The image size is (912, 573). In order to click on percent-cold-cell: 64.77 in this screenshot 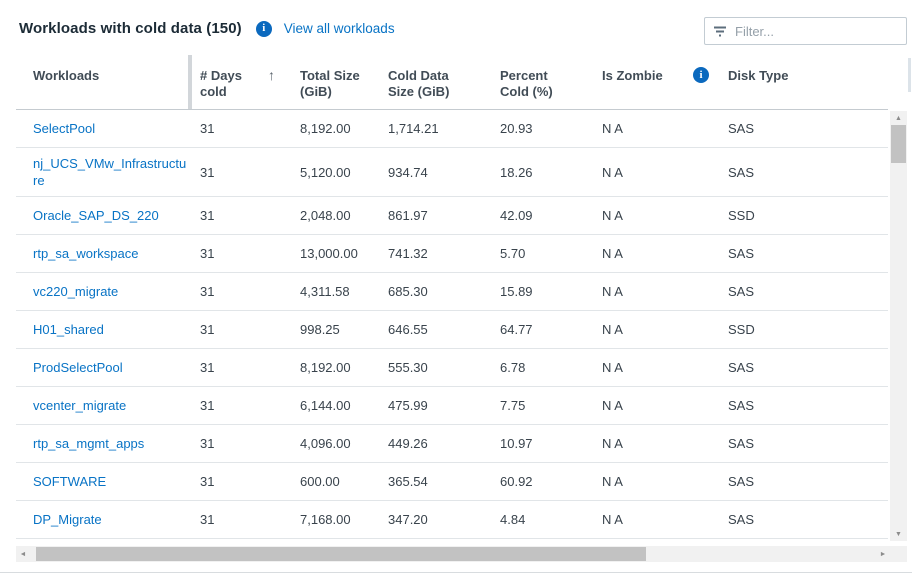, I will do `click(516, 329)`.